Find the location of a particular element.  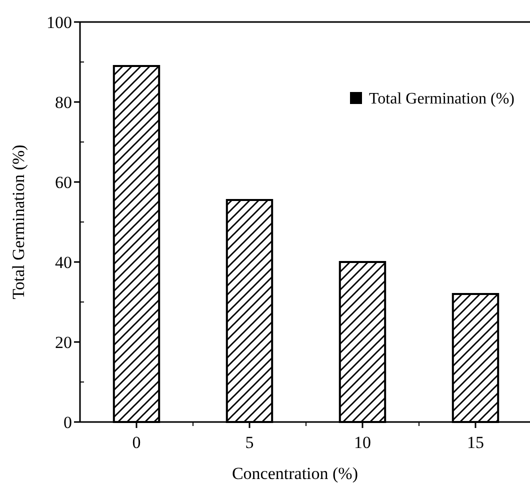

y-tick-label: 60 is located at coordinates (63, 182).